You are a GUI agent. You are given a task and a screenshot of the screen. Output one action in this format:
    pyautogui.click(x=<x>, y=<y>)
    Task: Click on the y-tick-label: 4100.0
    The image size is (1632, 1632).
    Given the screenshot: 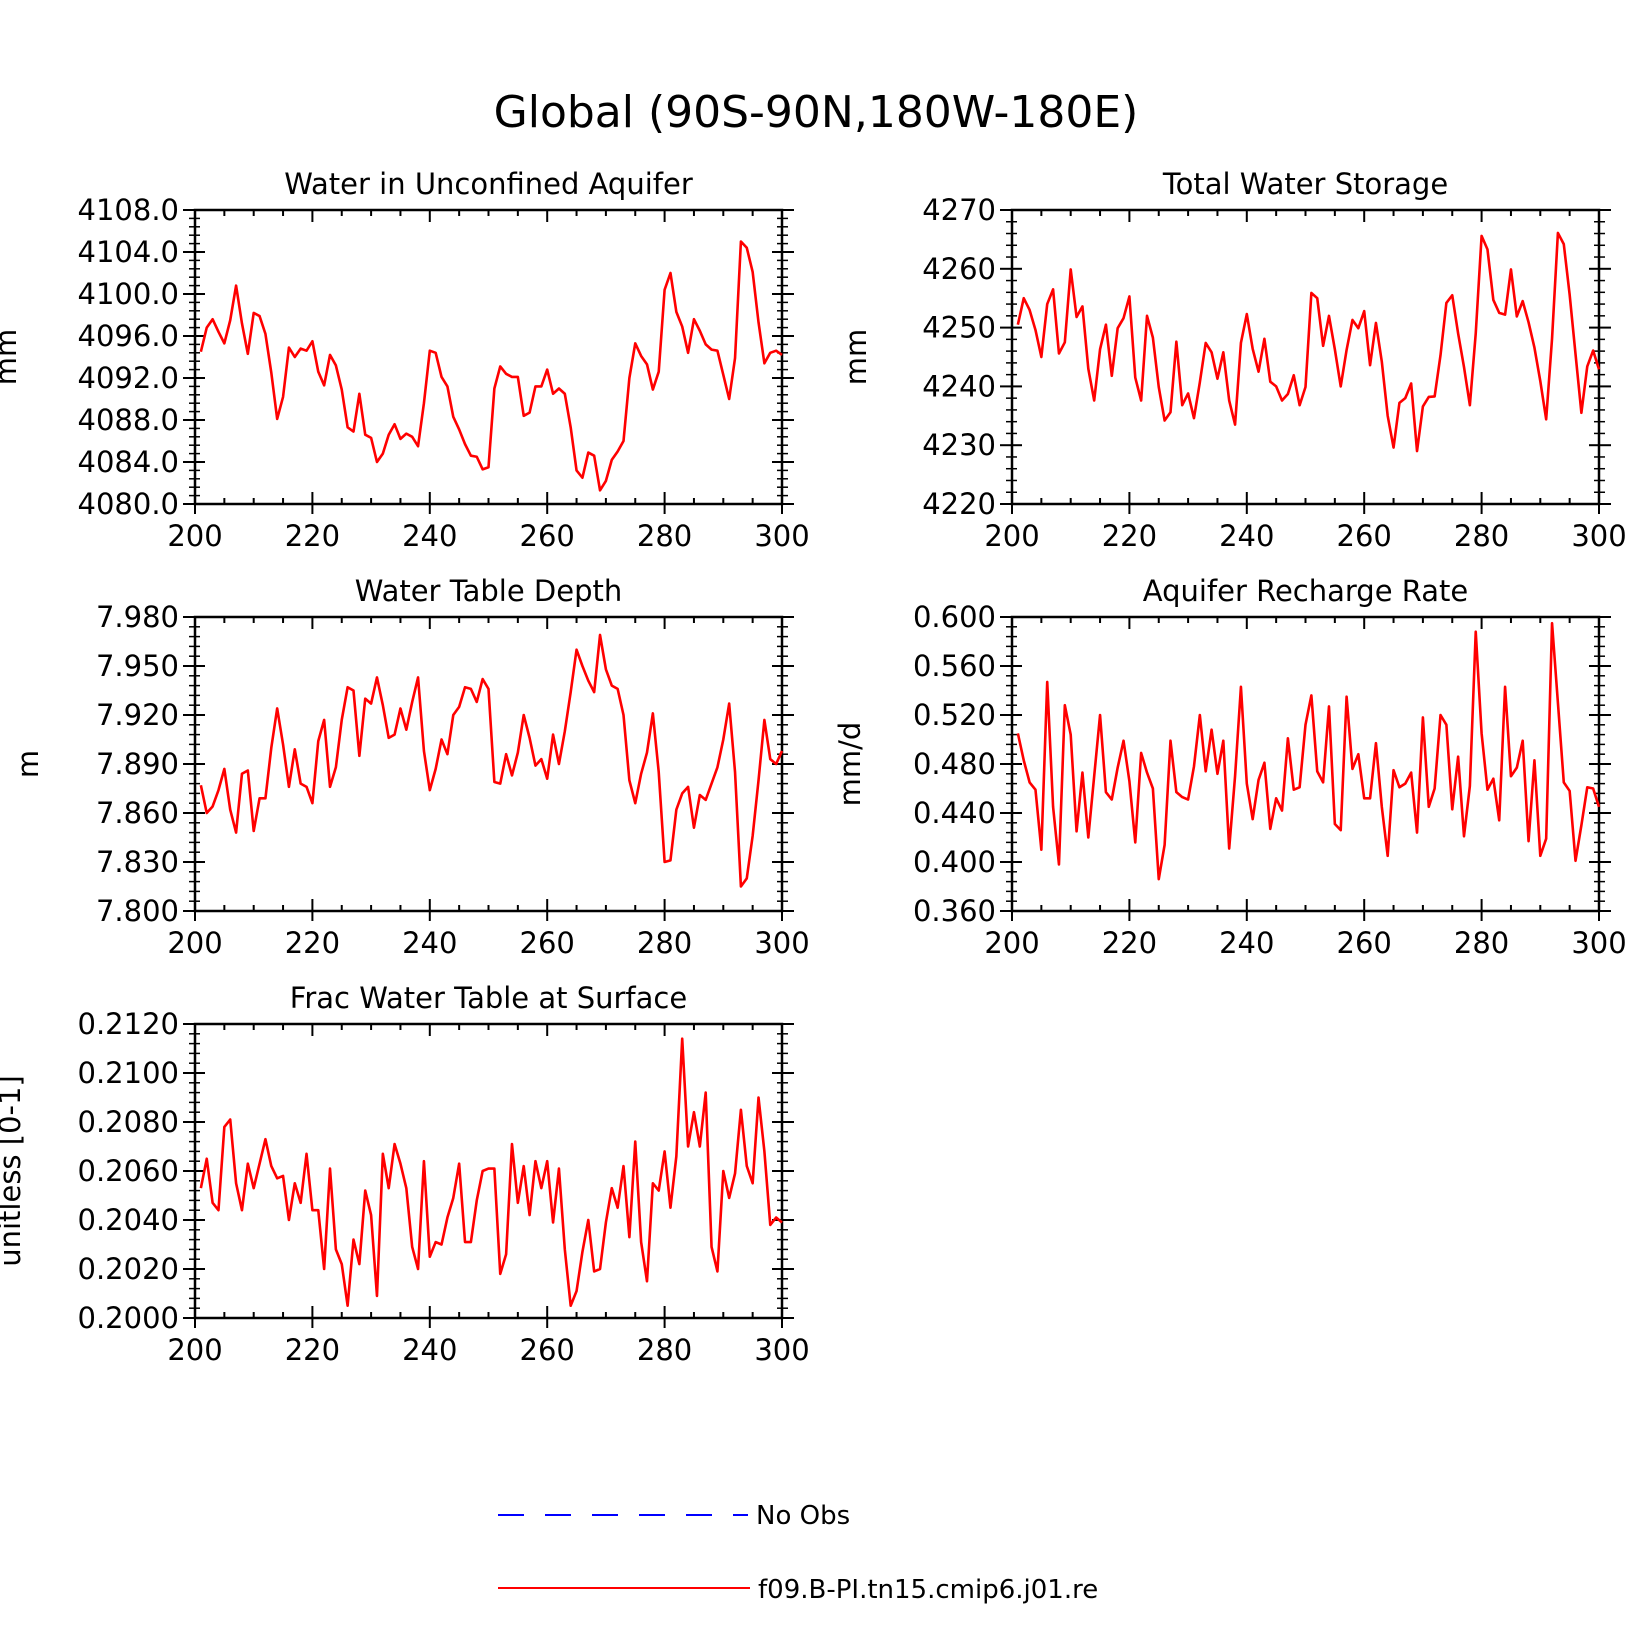 What is the action you would take?
    pyautogui.click(x=128, y=294)
    